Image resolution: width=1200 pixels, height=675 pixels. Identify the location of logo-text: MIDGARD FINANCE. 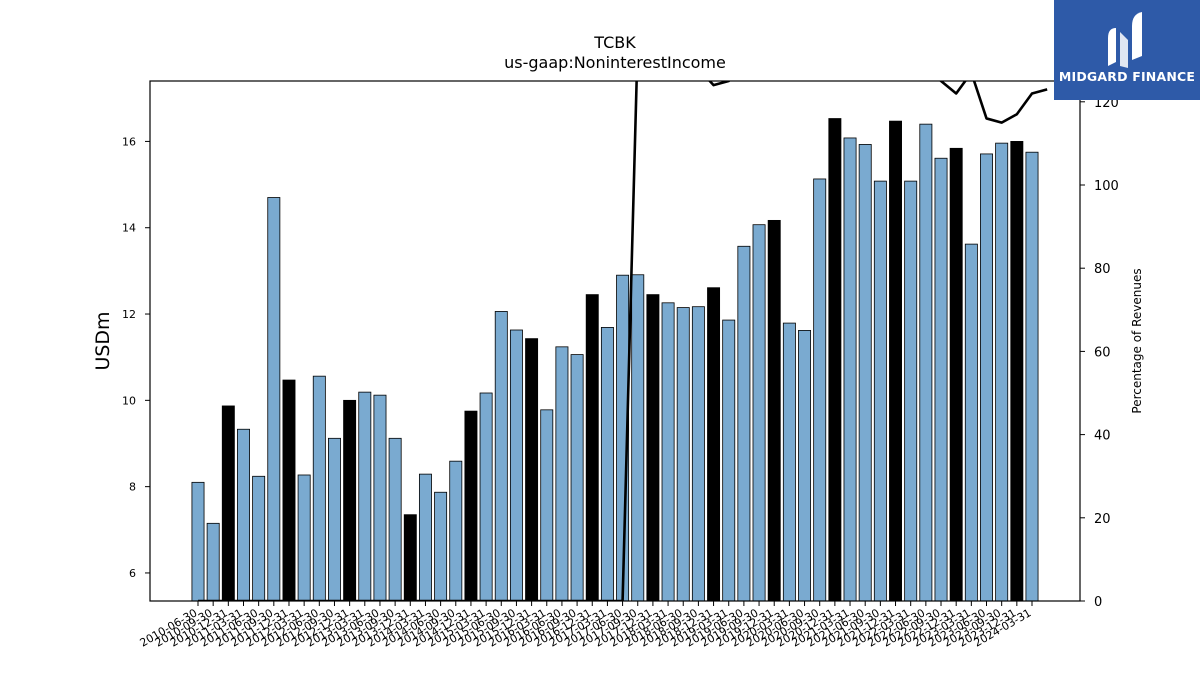
(1127, 76).